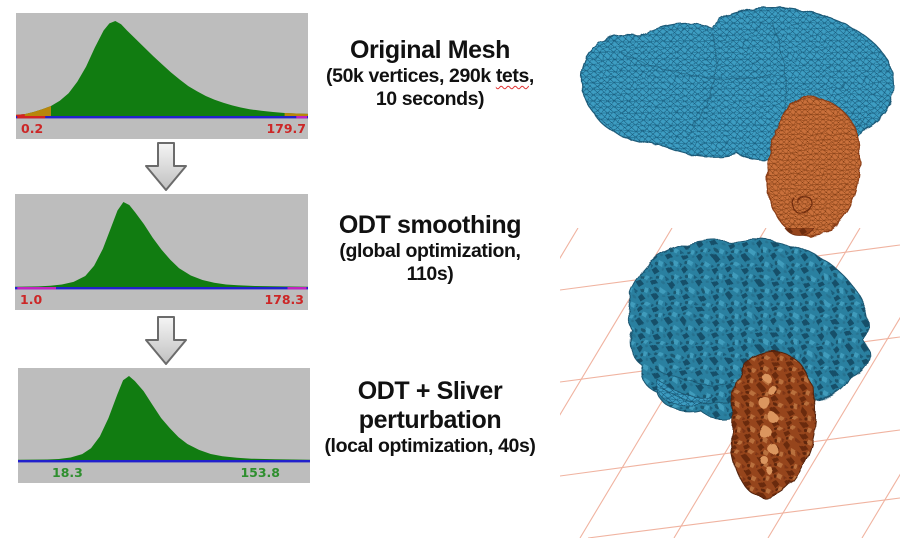  I want to click on histogram-max-label: 179.7, so click(286, 128).